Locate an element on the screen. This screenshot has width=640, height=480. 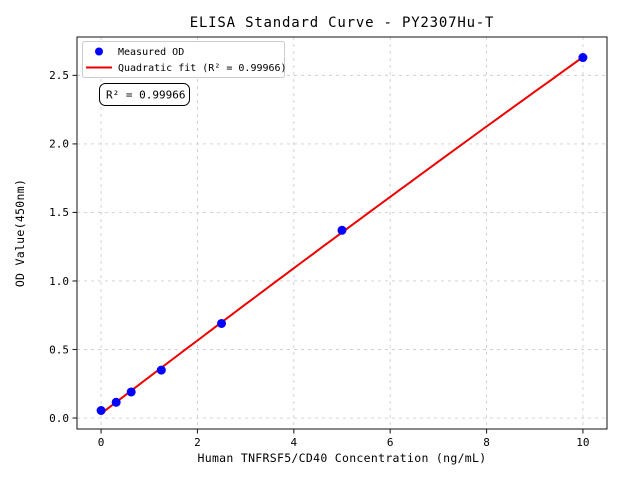
y-tick-label: 1.5 is located at coordinates (59, 212).